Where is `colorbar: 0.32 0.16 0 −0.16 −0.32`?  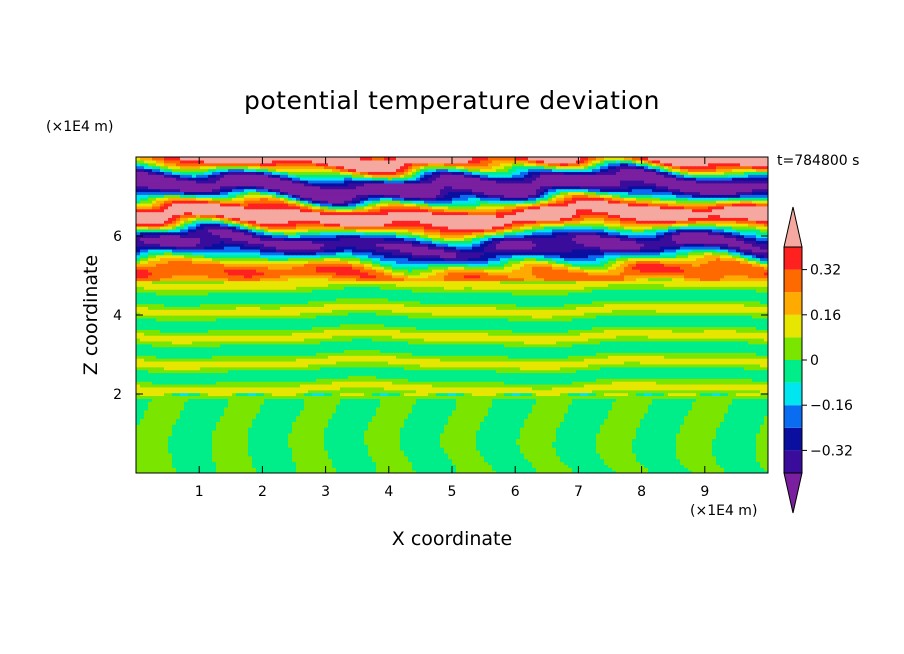
colorbar: 0.32 0.16 0 −0.16 −0.32 is located at coordinates (818, 360).